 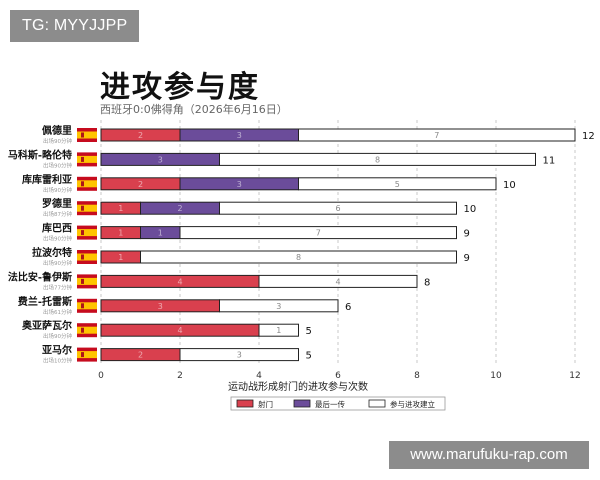 What do you see at coordinates (57, 287) in the screenshot?
I see `player-minutes: 出场77分钟` at bounding box center [57, 287].